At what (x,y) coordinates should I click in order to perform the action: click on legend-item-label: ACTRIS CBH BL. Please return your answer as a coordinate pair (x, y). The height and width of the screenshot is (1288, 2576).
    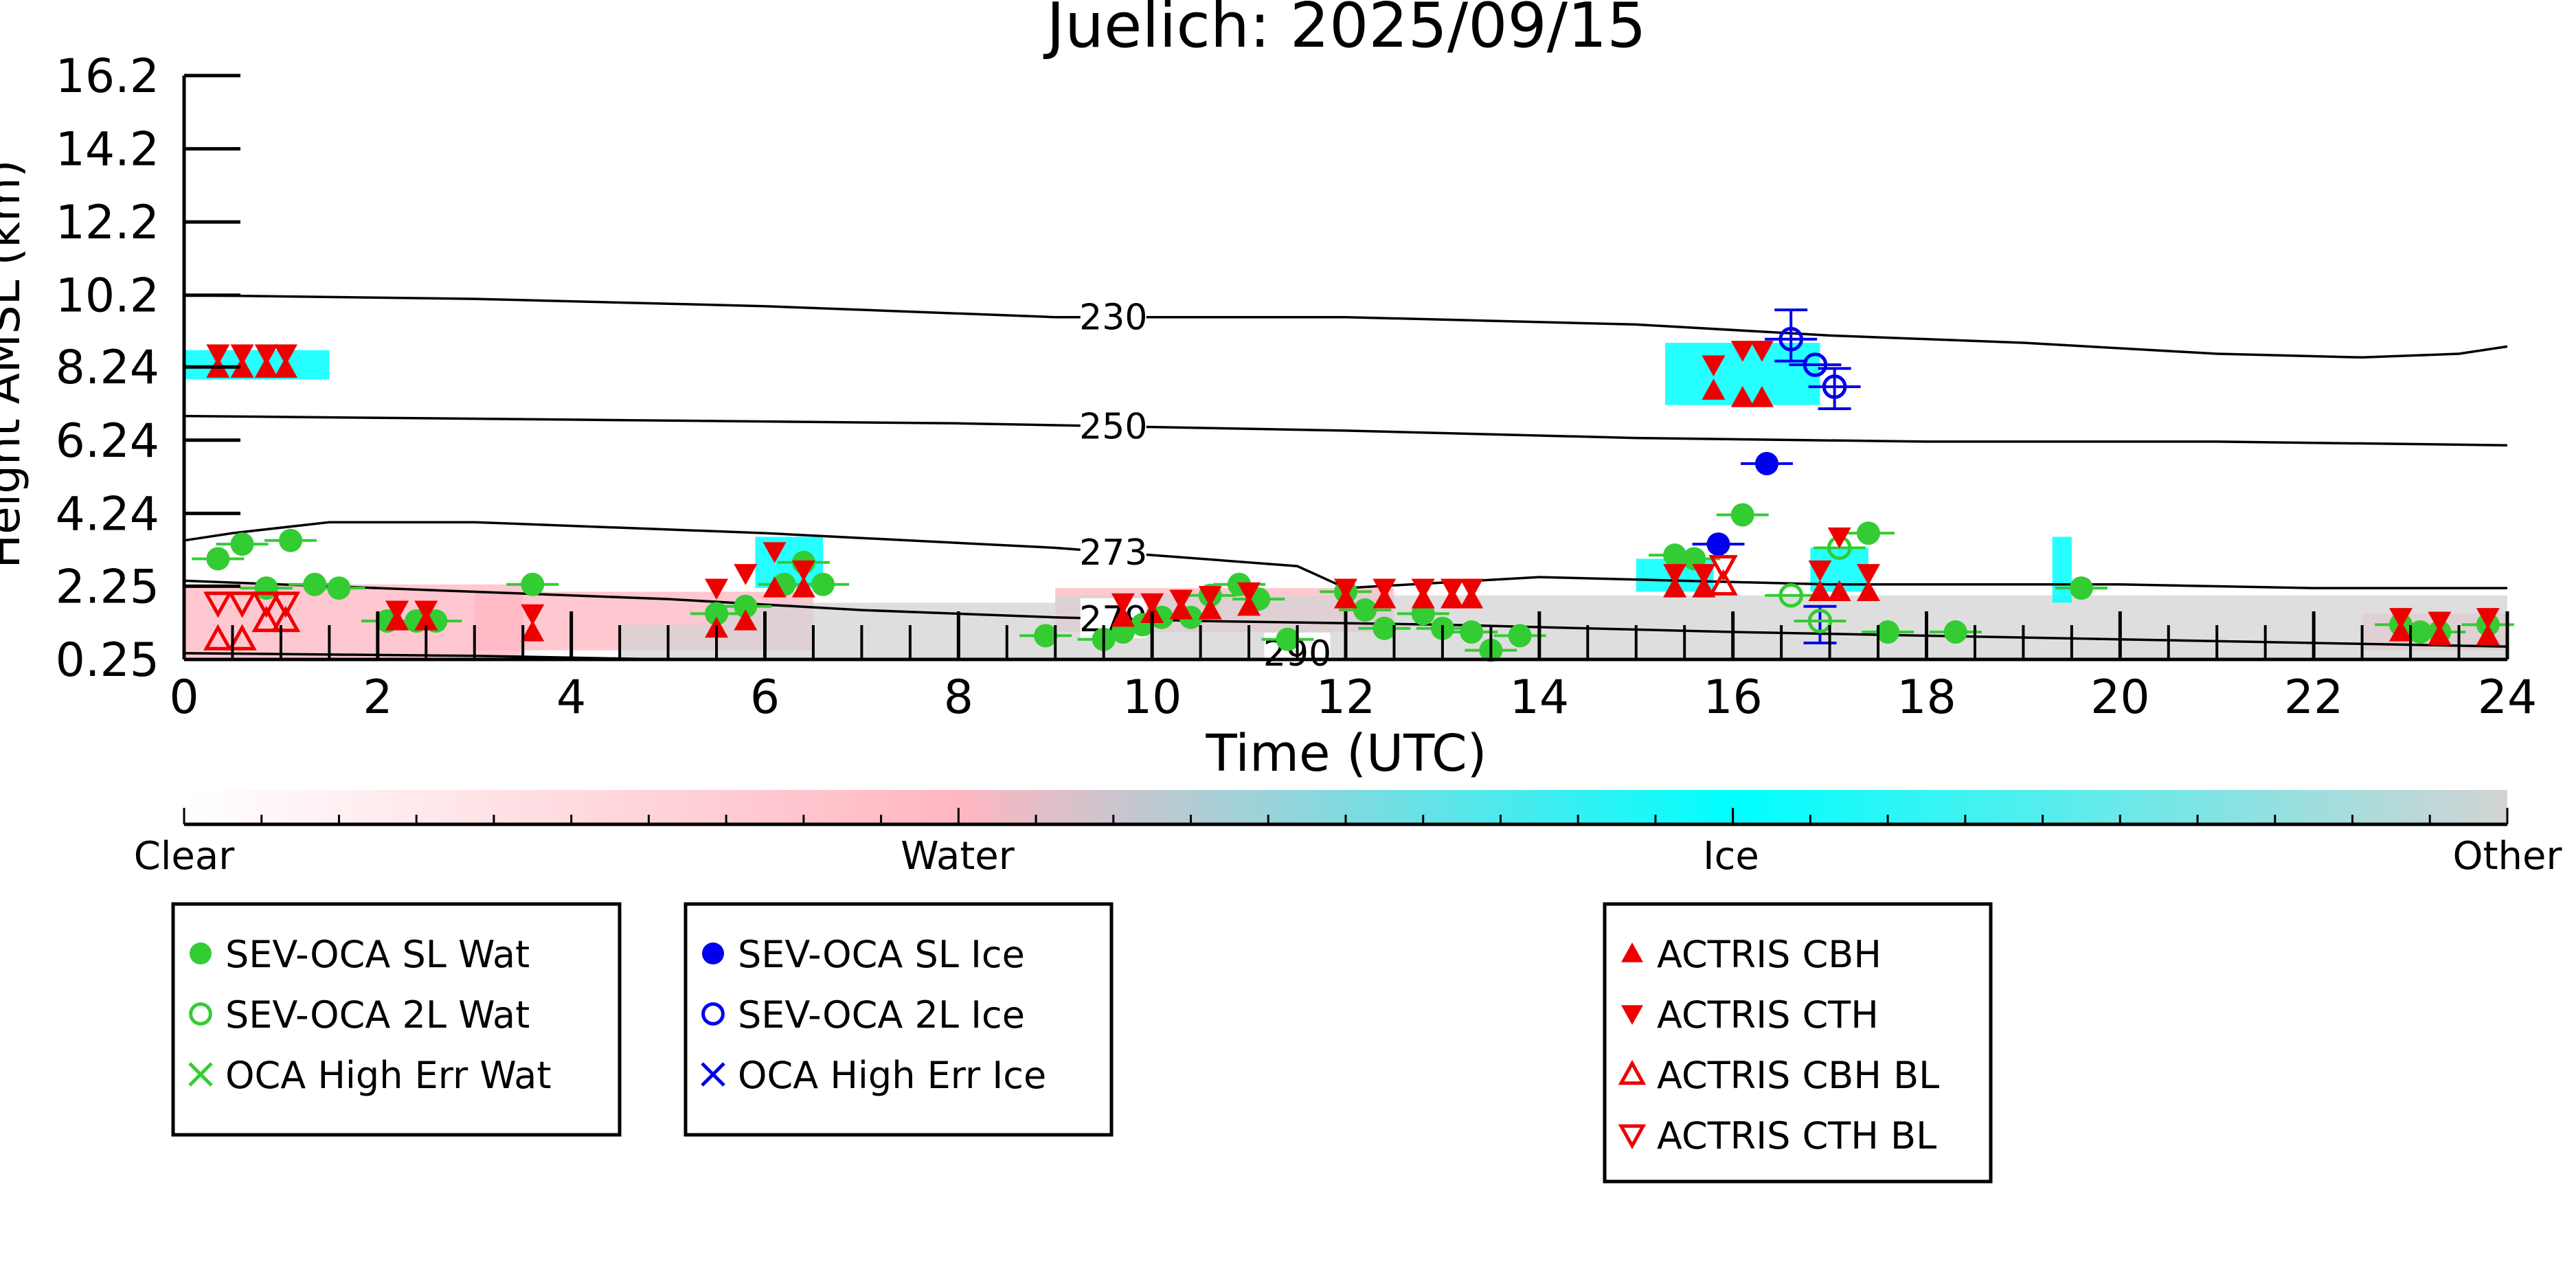
    Looking at the image, I should click on (1798, 1075).